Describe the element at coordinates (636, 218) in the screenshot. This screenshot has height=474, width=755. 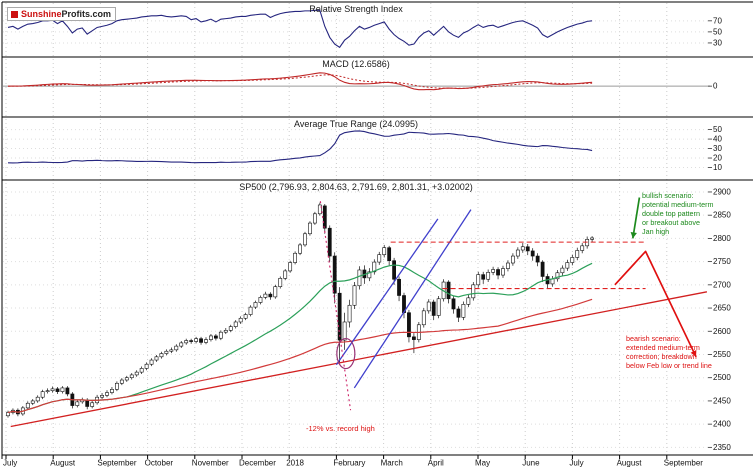
I see `bullish-arrow` at that location.